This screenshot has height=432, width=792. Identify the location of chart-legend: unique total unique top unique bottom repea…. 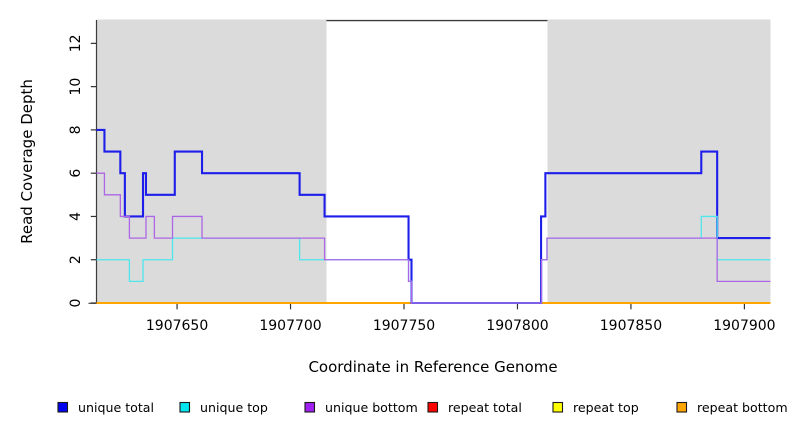
(422, 407).